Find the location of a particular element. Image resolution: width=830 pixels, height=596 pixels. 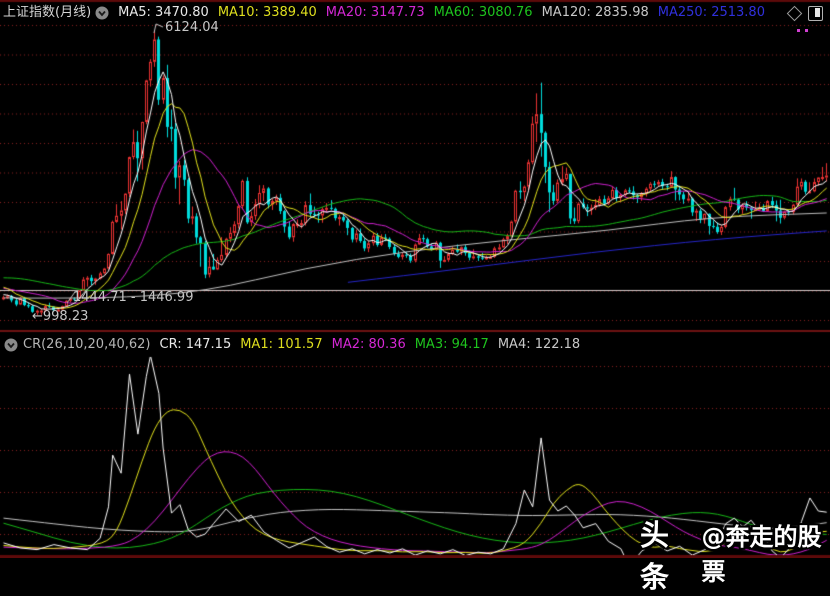

watermark-brand: 头条 is located at coordinates (655, 556).